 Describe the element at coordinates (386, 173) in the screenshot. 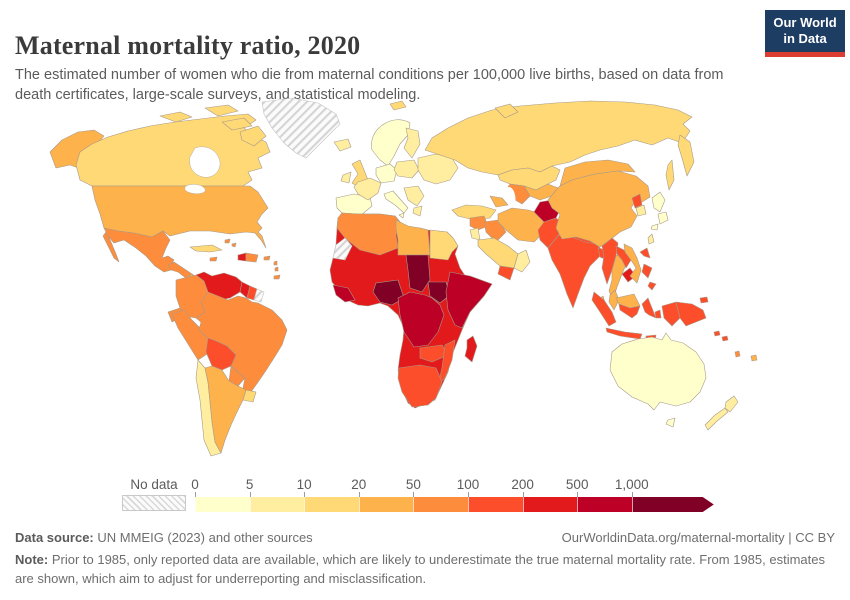

I see `region-germany-benelux` at that location.